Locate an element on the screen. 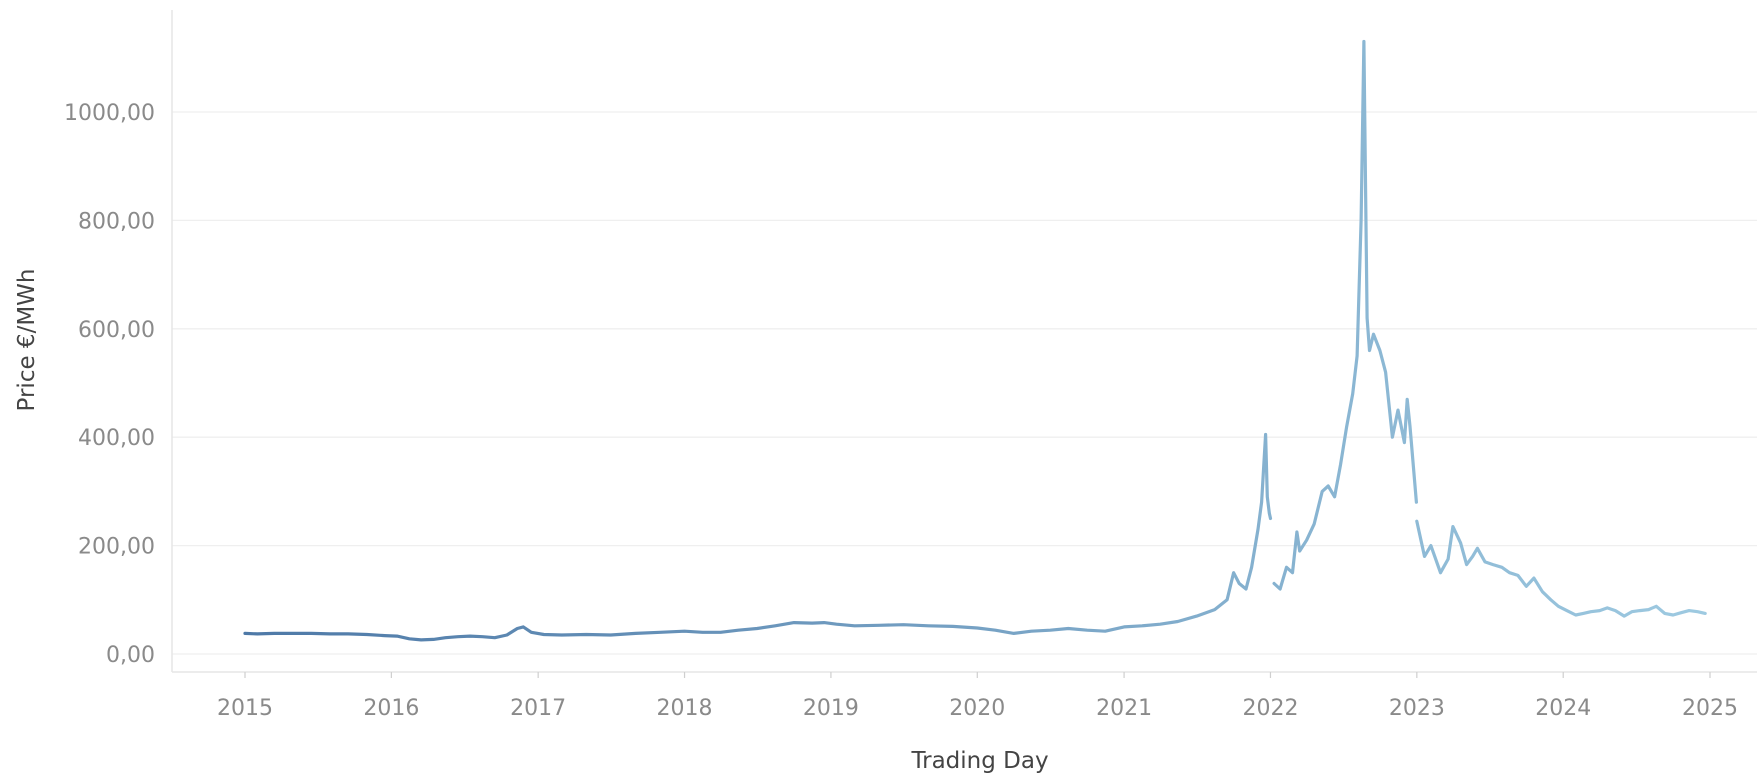 The image size is (1757, 775). x-tick-label: 2022 is located at coordinates (1270, 708).